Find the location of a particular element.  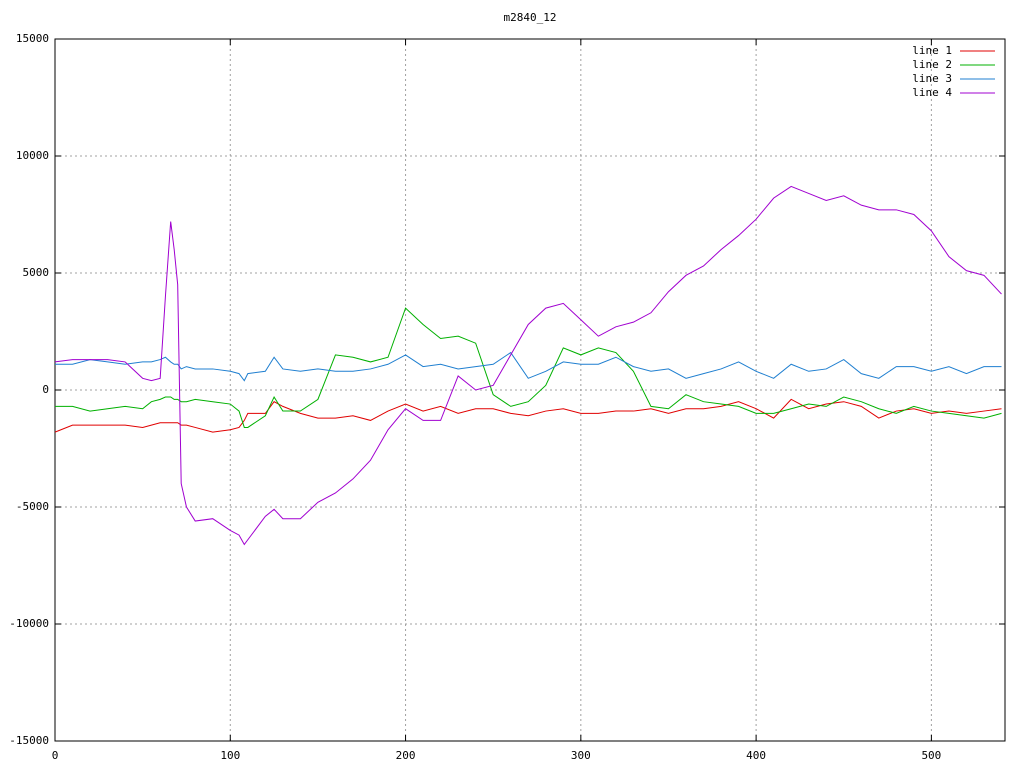

x-tick-label: 100 is located at coordinates (230, 755).